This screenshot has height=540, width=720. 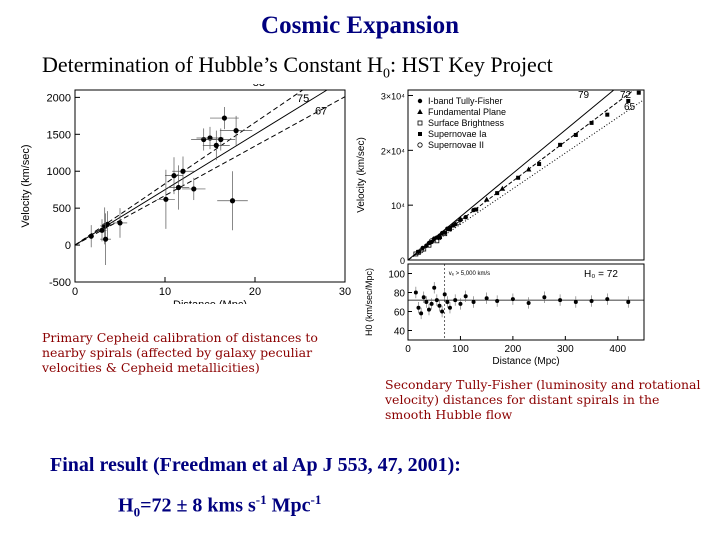 What do you see at coordinates (255, 292) in the screenshot?
I see `chart-a-xtick-label: 20` at bounding box center [255, 292].